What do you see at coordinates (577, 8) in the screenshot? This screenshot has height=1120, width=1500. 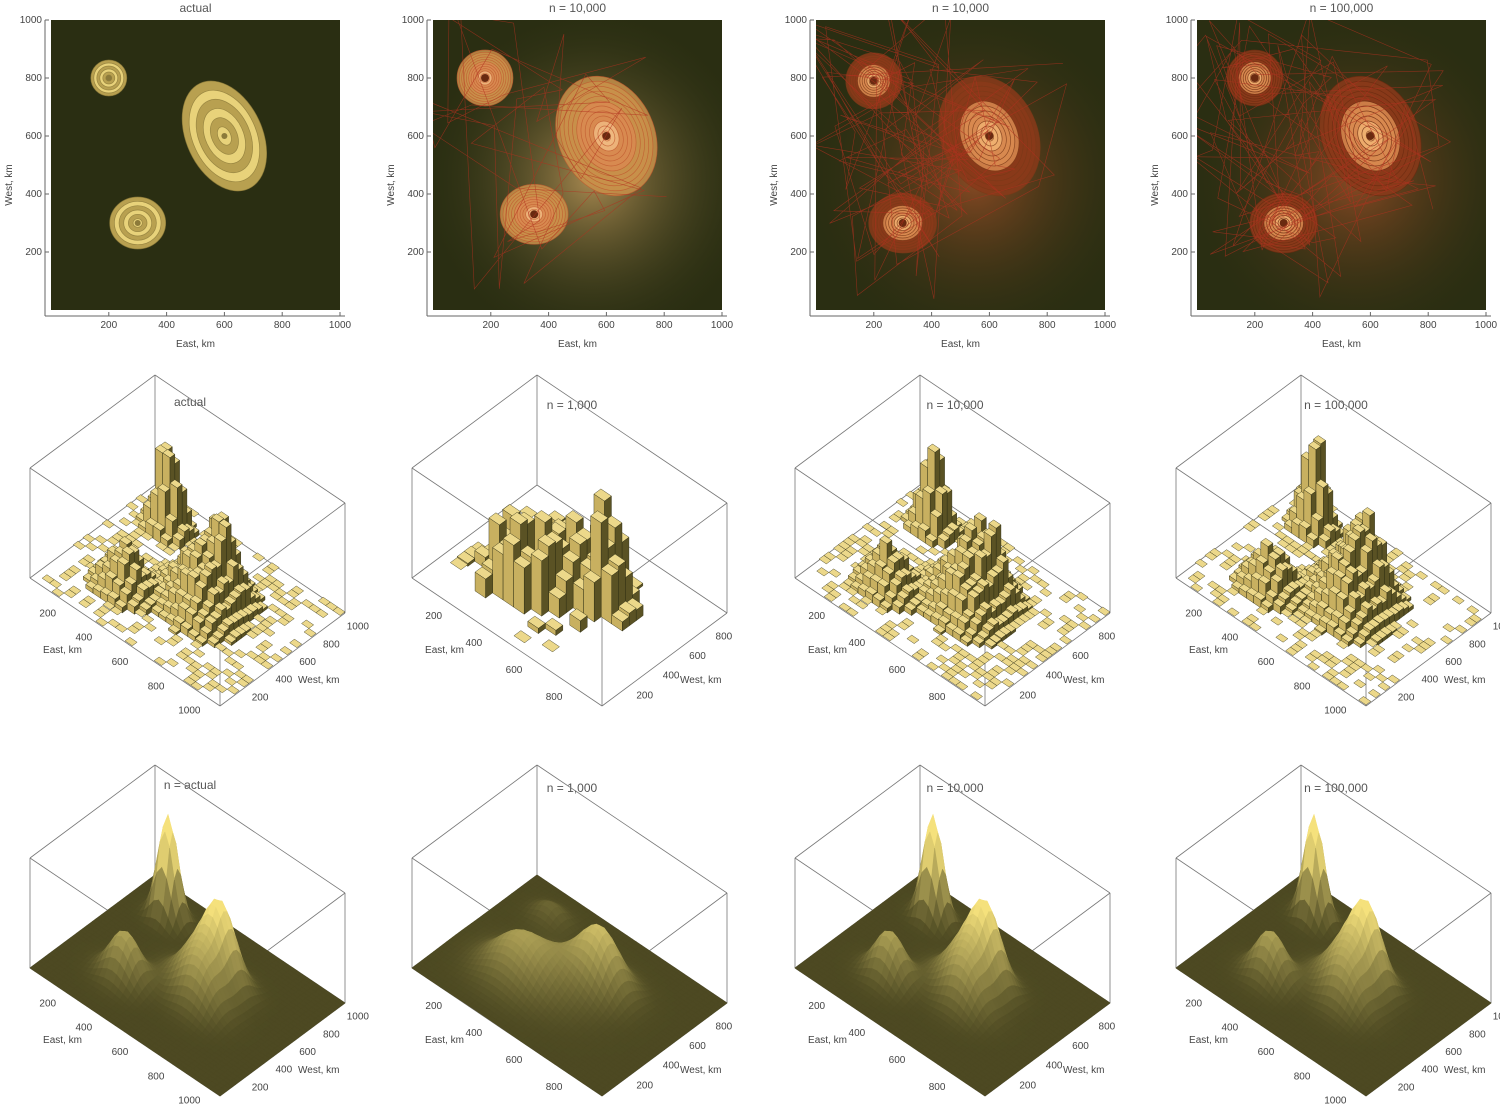 I see `panel-title: n = 10,000` at bounding box center [577, 8].